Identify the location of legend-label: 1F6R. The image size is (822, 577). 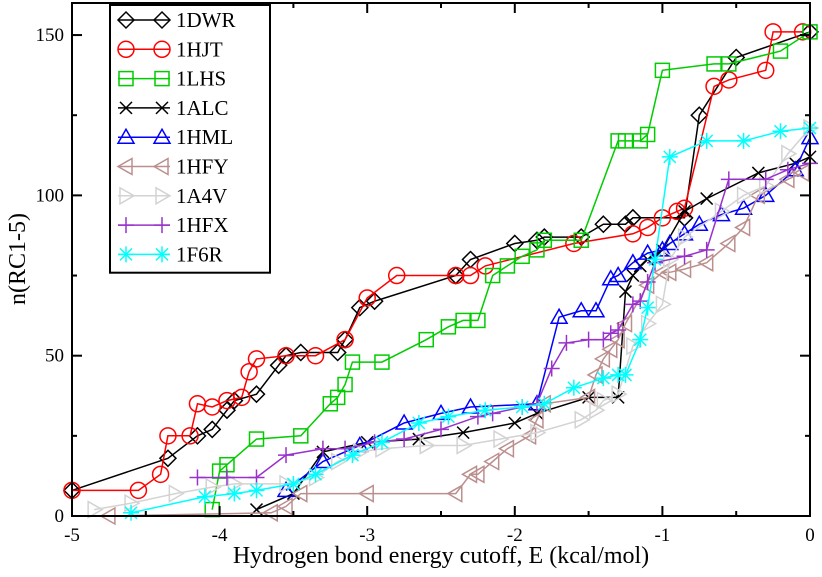
(199, 254).